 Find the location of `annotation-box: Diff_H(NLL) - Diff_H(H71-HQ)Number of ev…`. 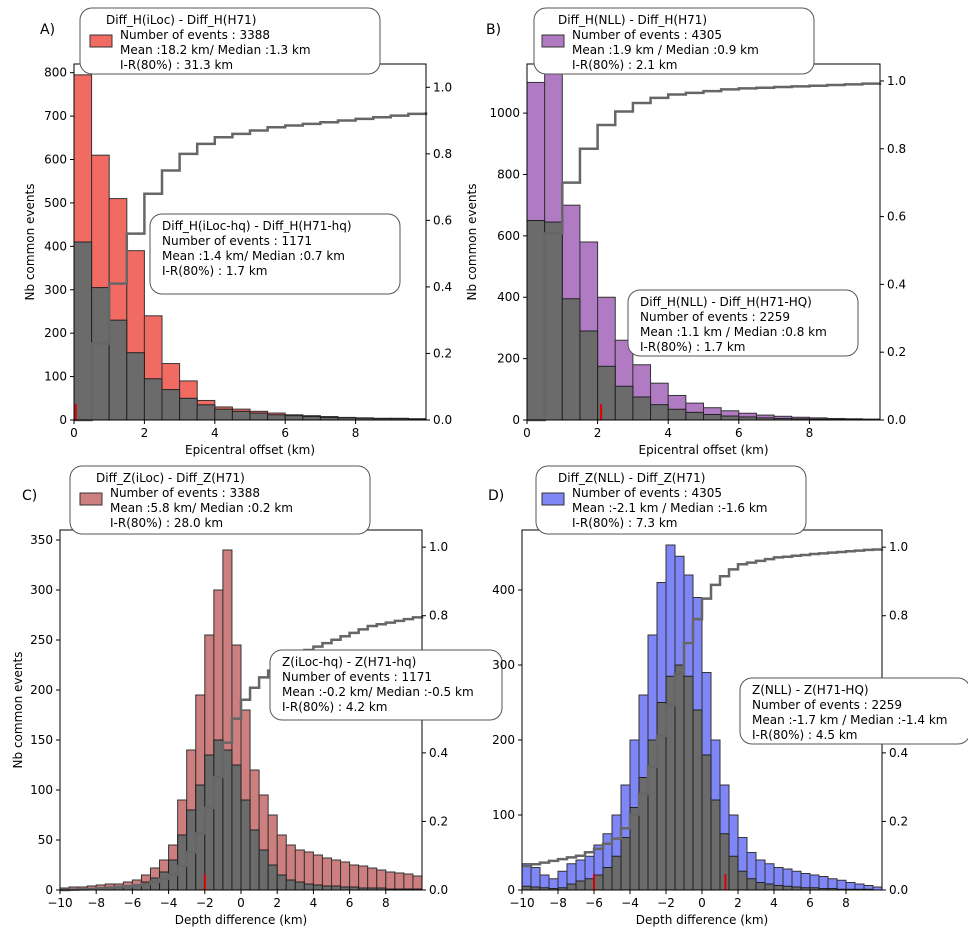

annotation-box: Diff_H(NLL) - Diff_H(H71-HQ)Number of ev… is located at coordinates (743, 323).